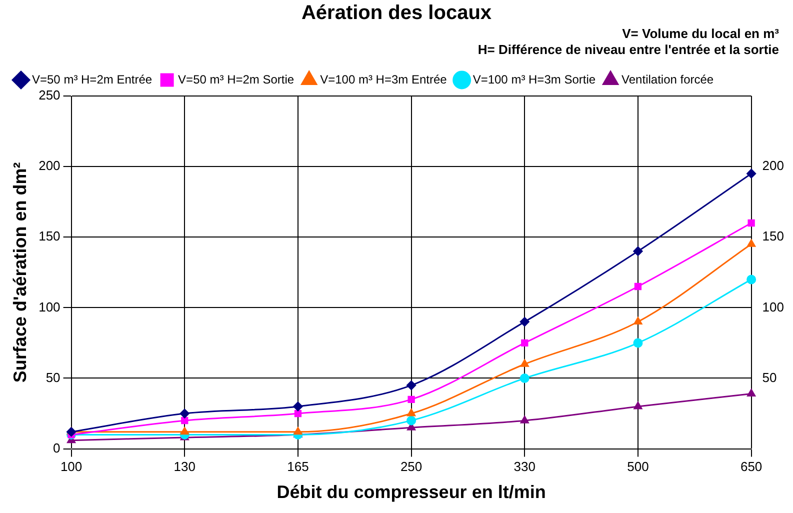 This screenshot has height=513, width=793. Describe the element at coordinates (525, 466) in the screenshot. I see `x-tick-label: 330` at that location.